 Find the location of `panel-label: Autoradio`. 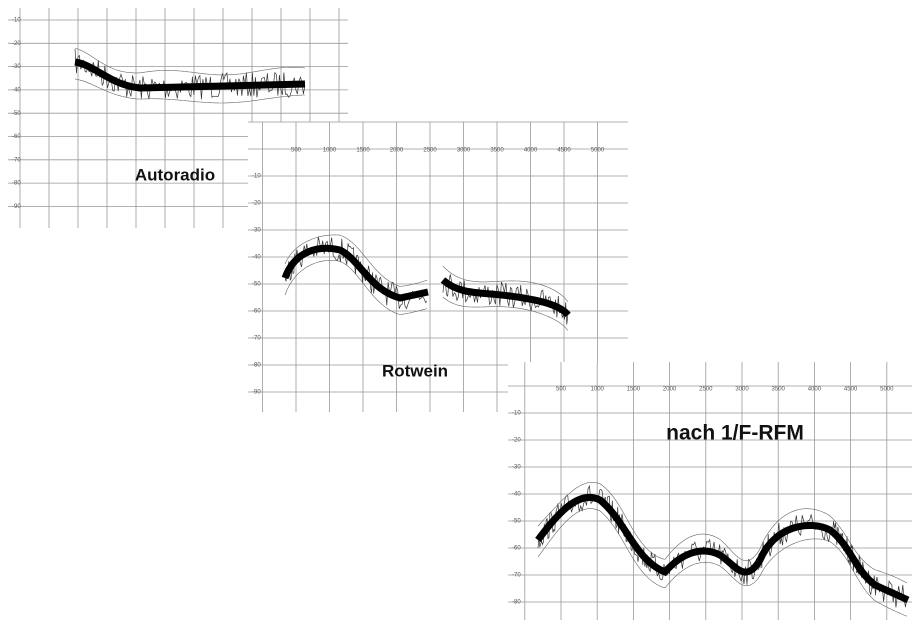

panel-label: Autoradio is located at coordinates (175, 174).